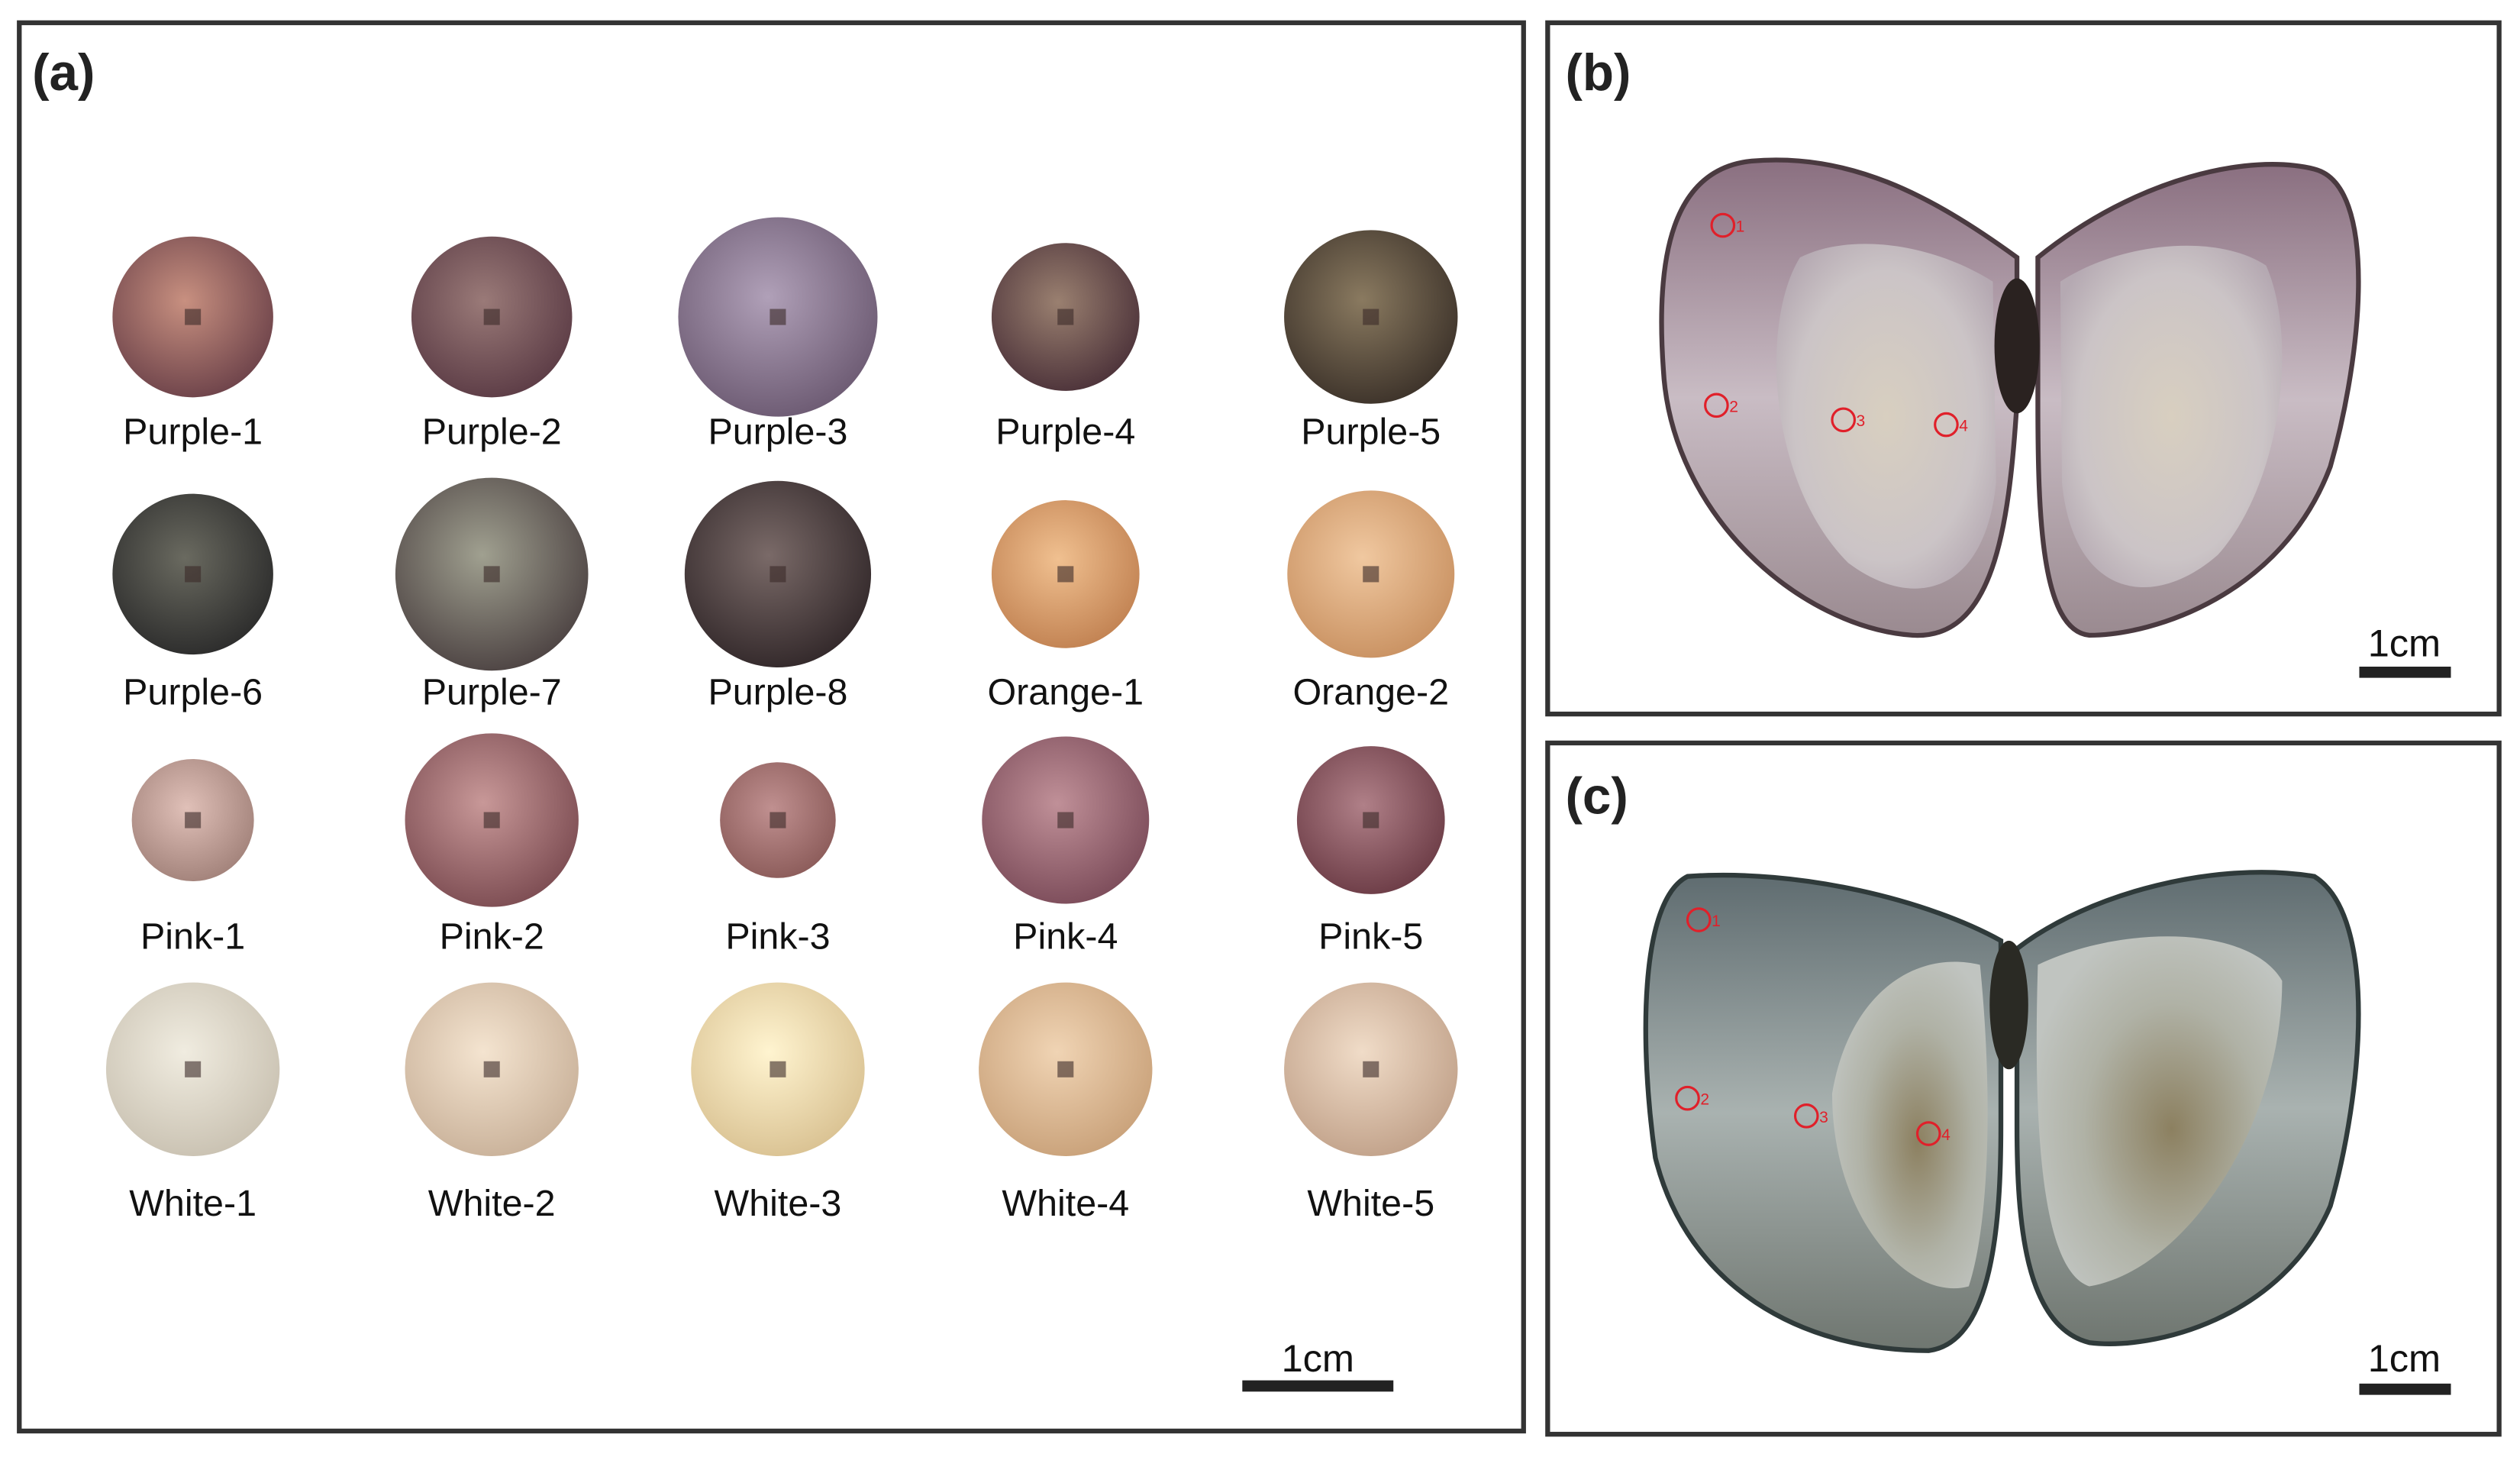 The width and height of the screenshot is (2520, 1457). What do you see at coordinates (1371, 431) in the screenshot?
I see `pearl-label: Purple-5` at bounding box center [1371, 431].